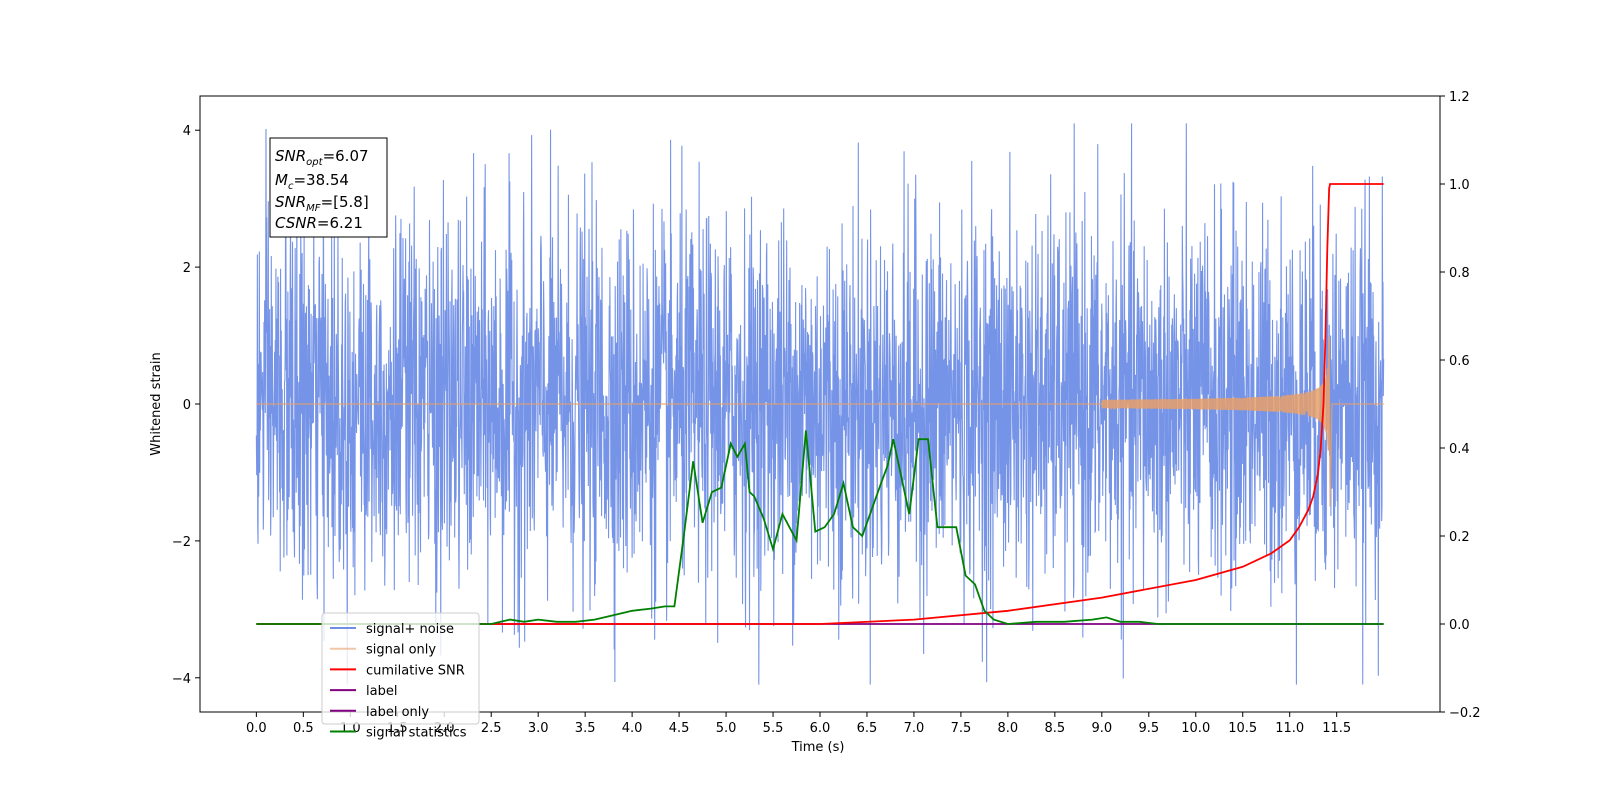 This screenshot has height=800, width=1600. Describe the element at coordinates (187, 131) in the screenshot. I see `y-tick-label: 4` at that location.